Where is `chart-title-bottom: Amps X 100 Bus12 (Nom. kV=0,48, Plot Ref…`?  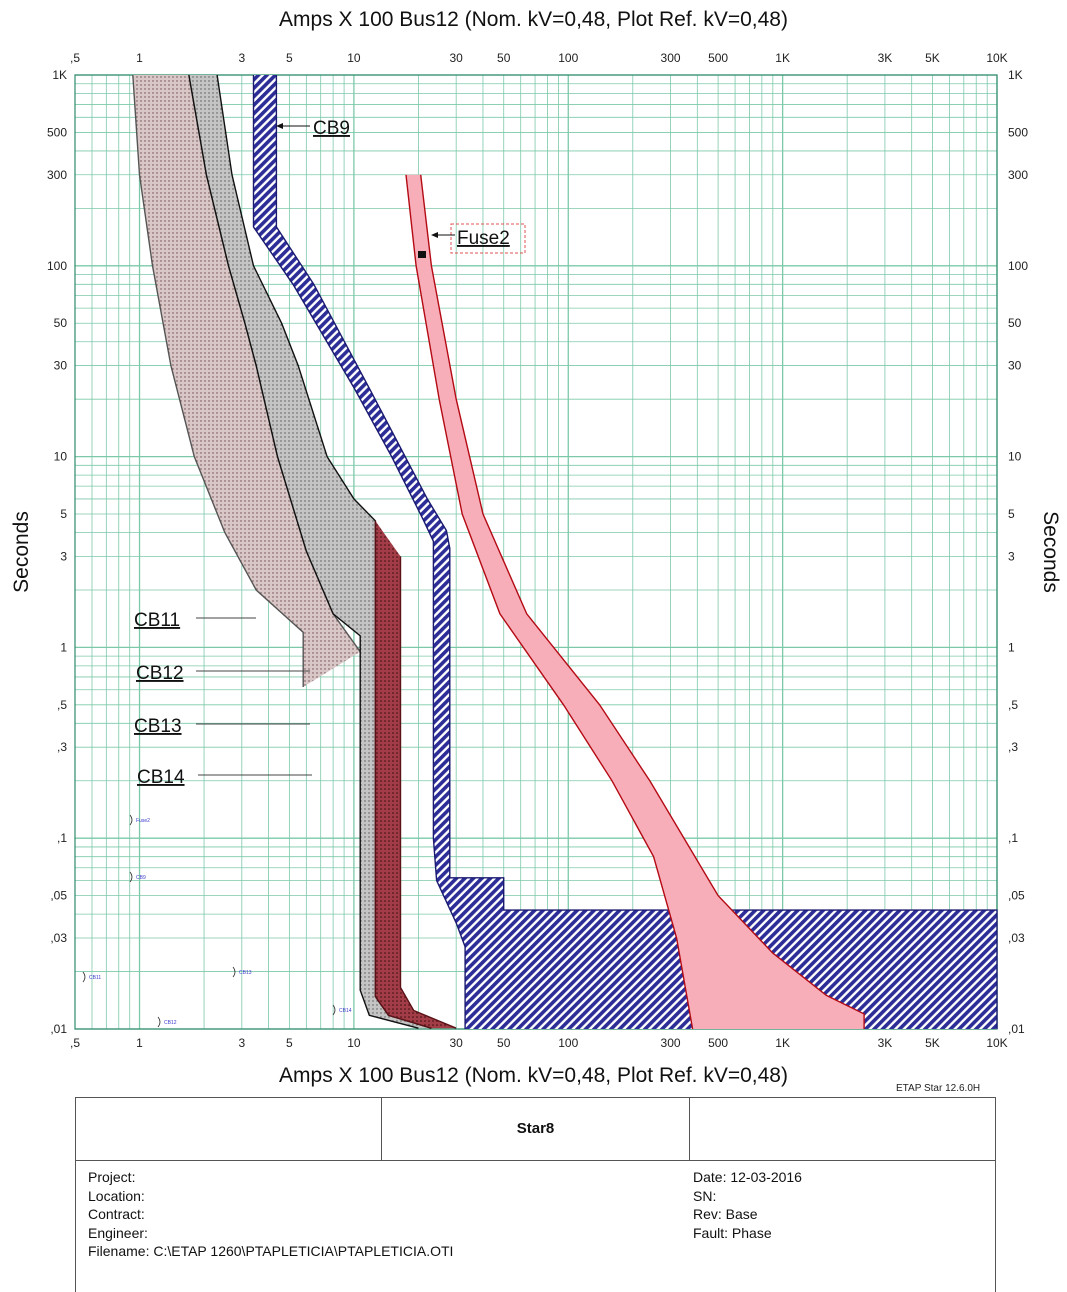
chart-title-bottom: Amps X 100 Bus12 (Nom. kV=0,48, Plot Ref… is located at coordinates (533, 1075).